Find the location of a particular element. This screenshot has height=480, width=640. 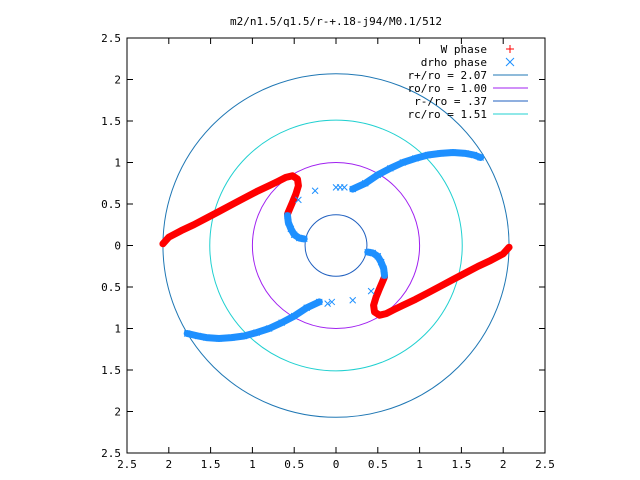

radius-circle is located at coordinates (336, 245).